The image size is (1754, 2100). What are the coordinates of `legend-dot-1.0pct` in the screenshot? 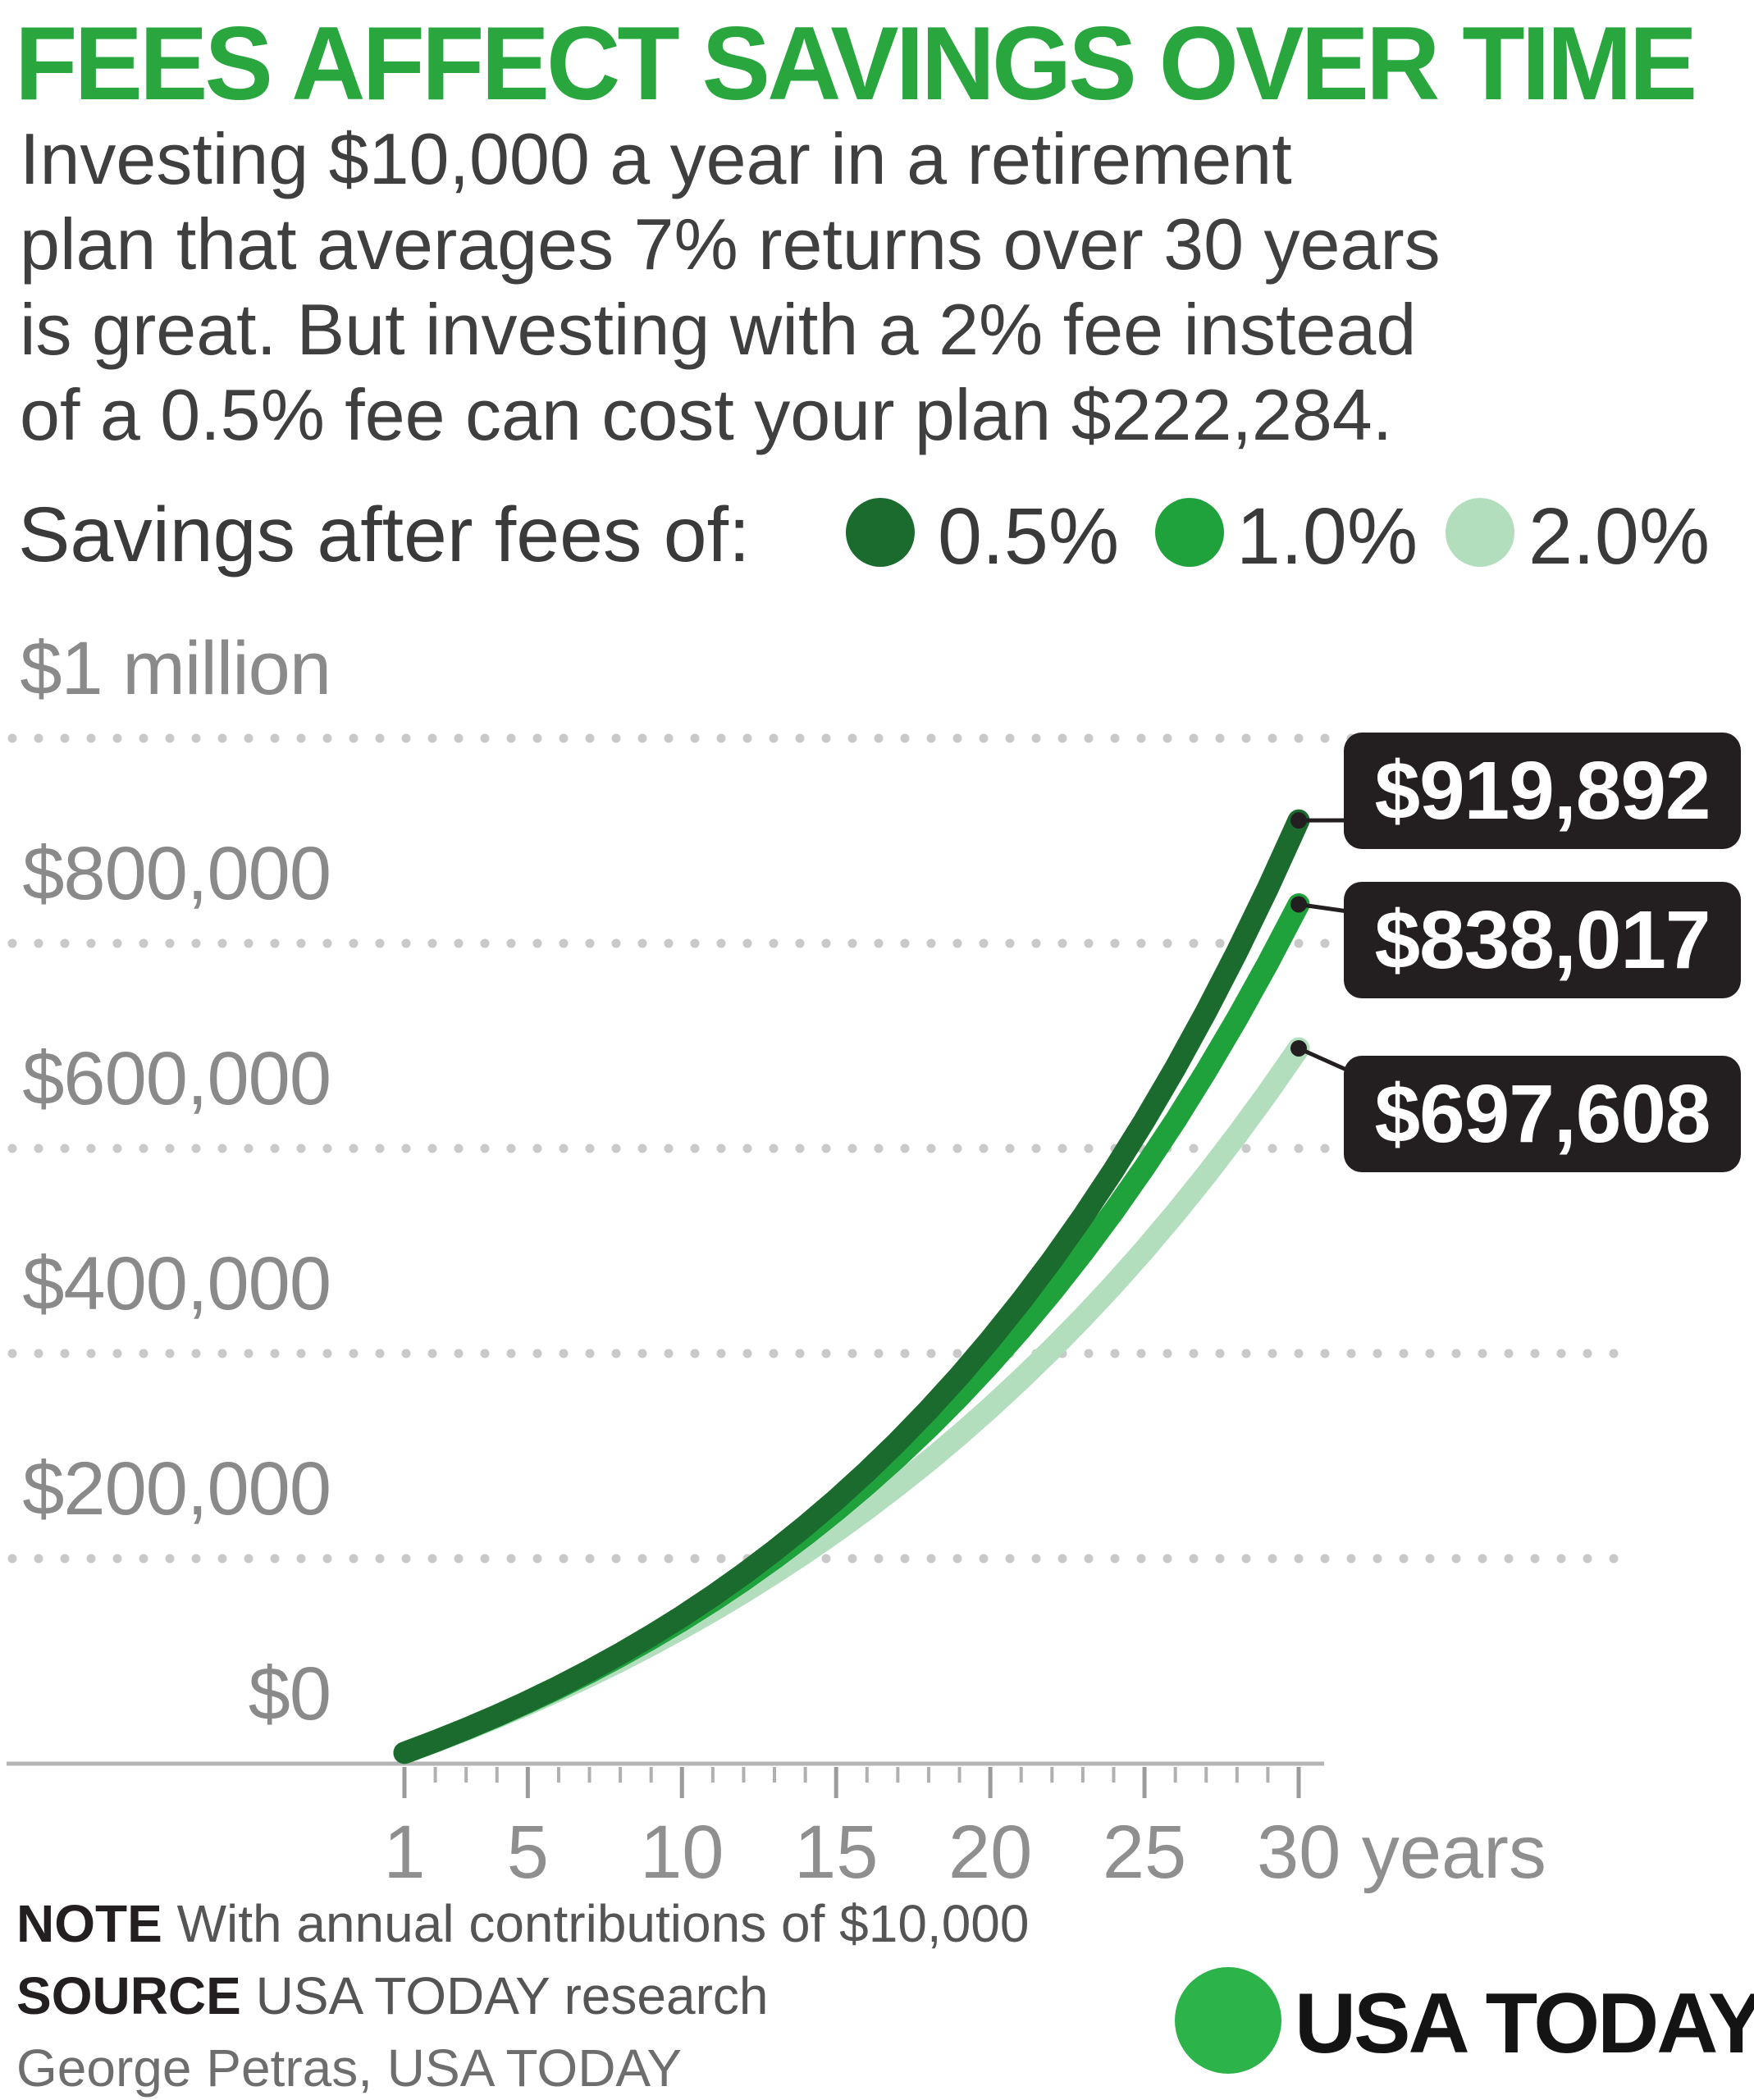 It's located at (1189, 533).